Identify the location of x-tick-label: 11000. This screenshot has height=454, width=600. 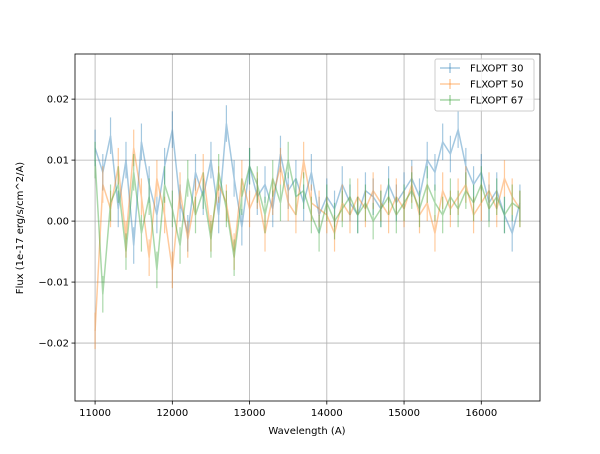
(95, 413).